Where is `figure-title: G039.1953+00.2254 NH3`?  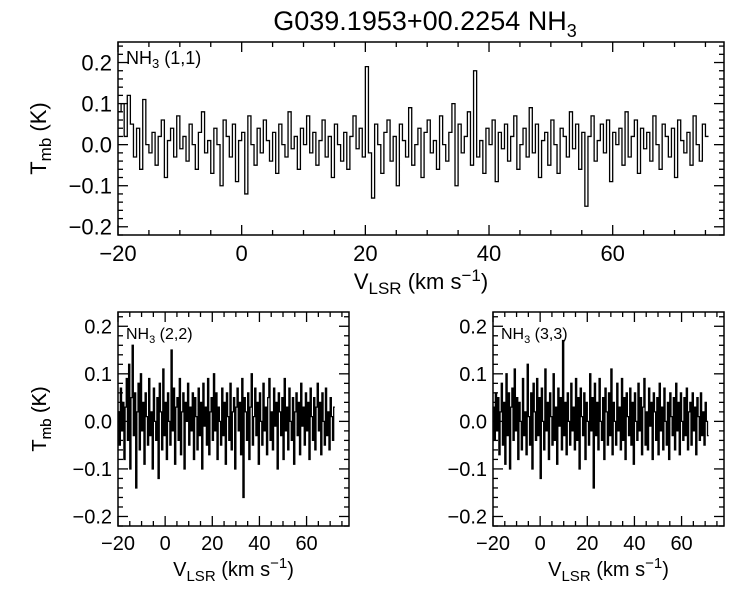 figure-title: G039.1953+00.2254 NH3 is located at coordinates (425, 23).